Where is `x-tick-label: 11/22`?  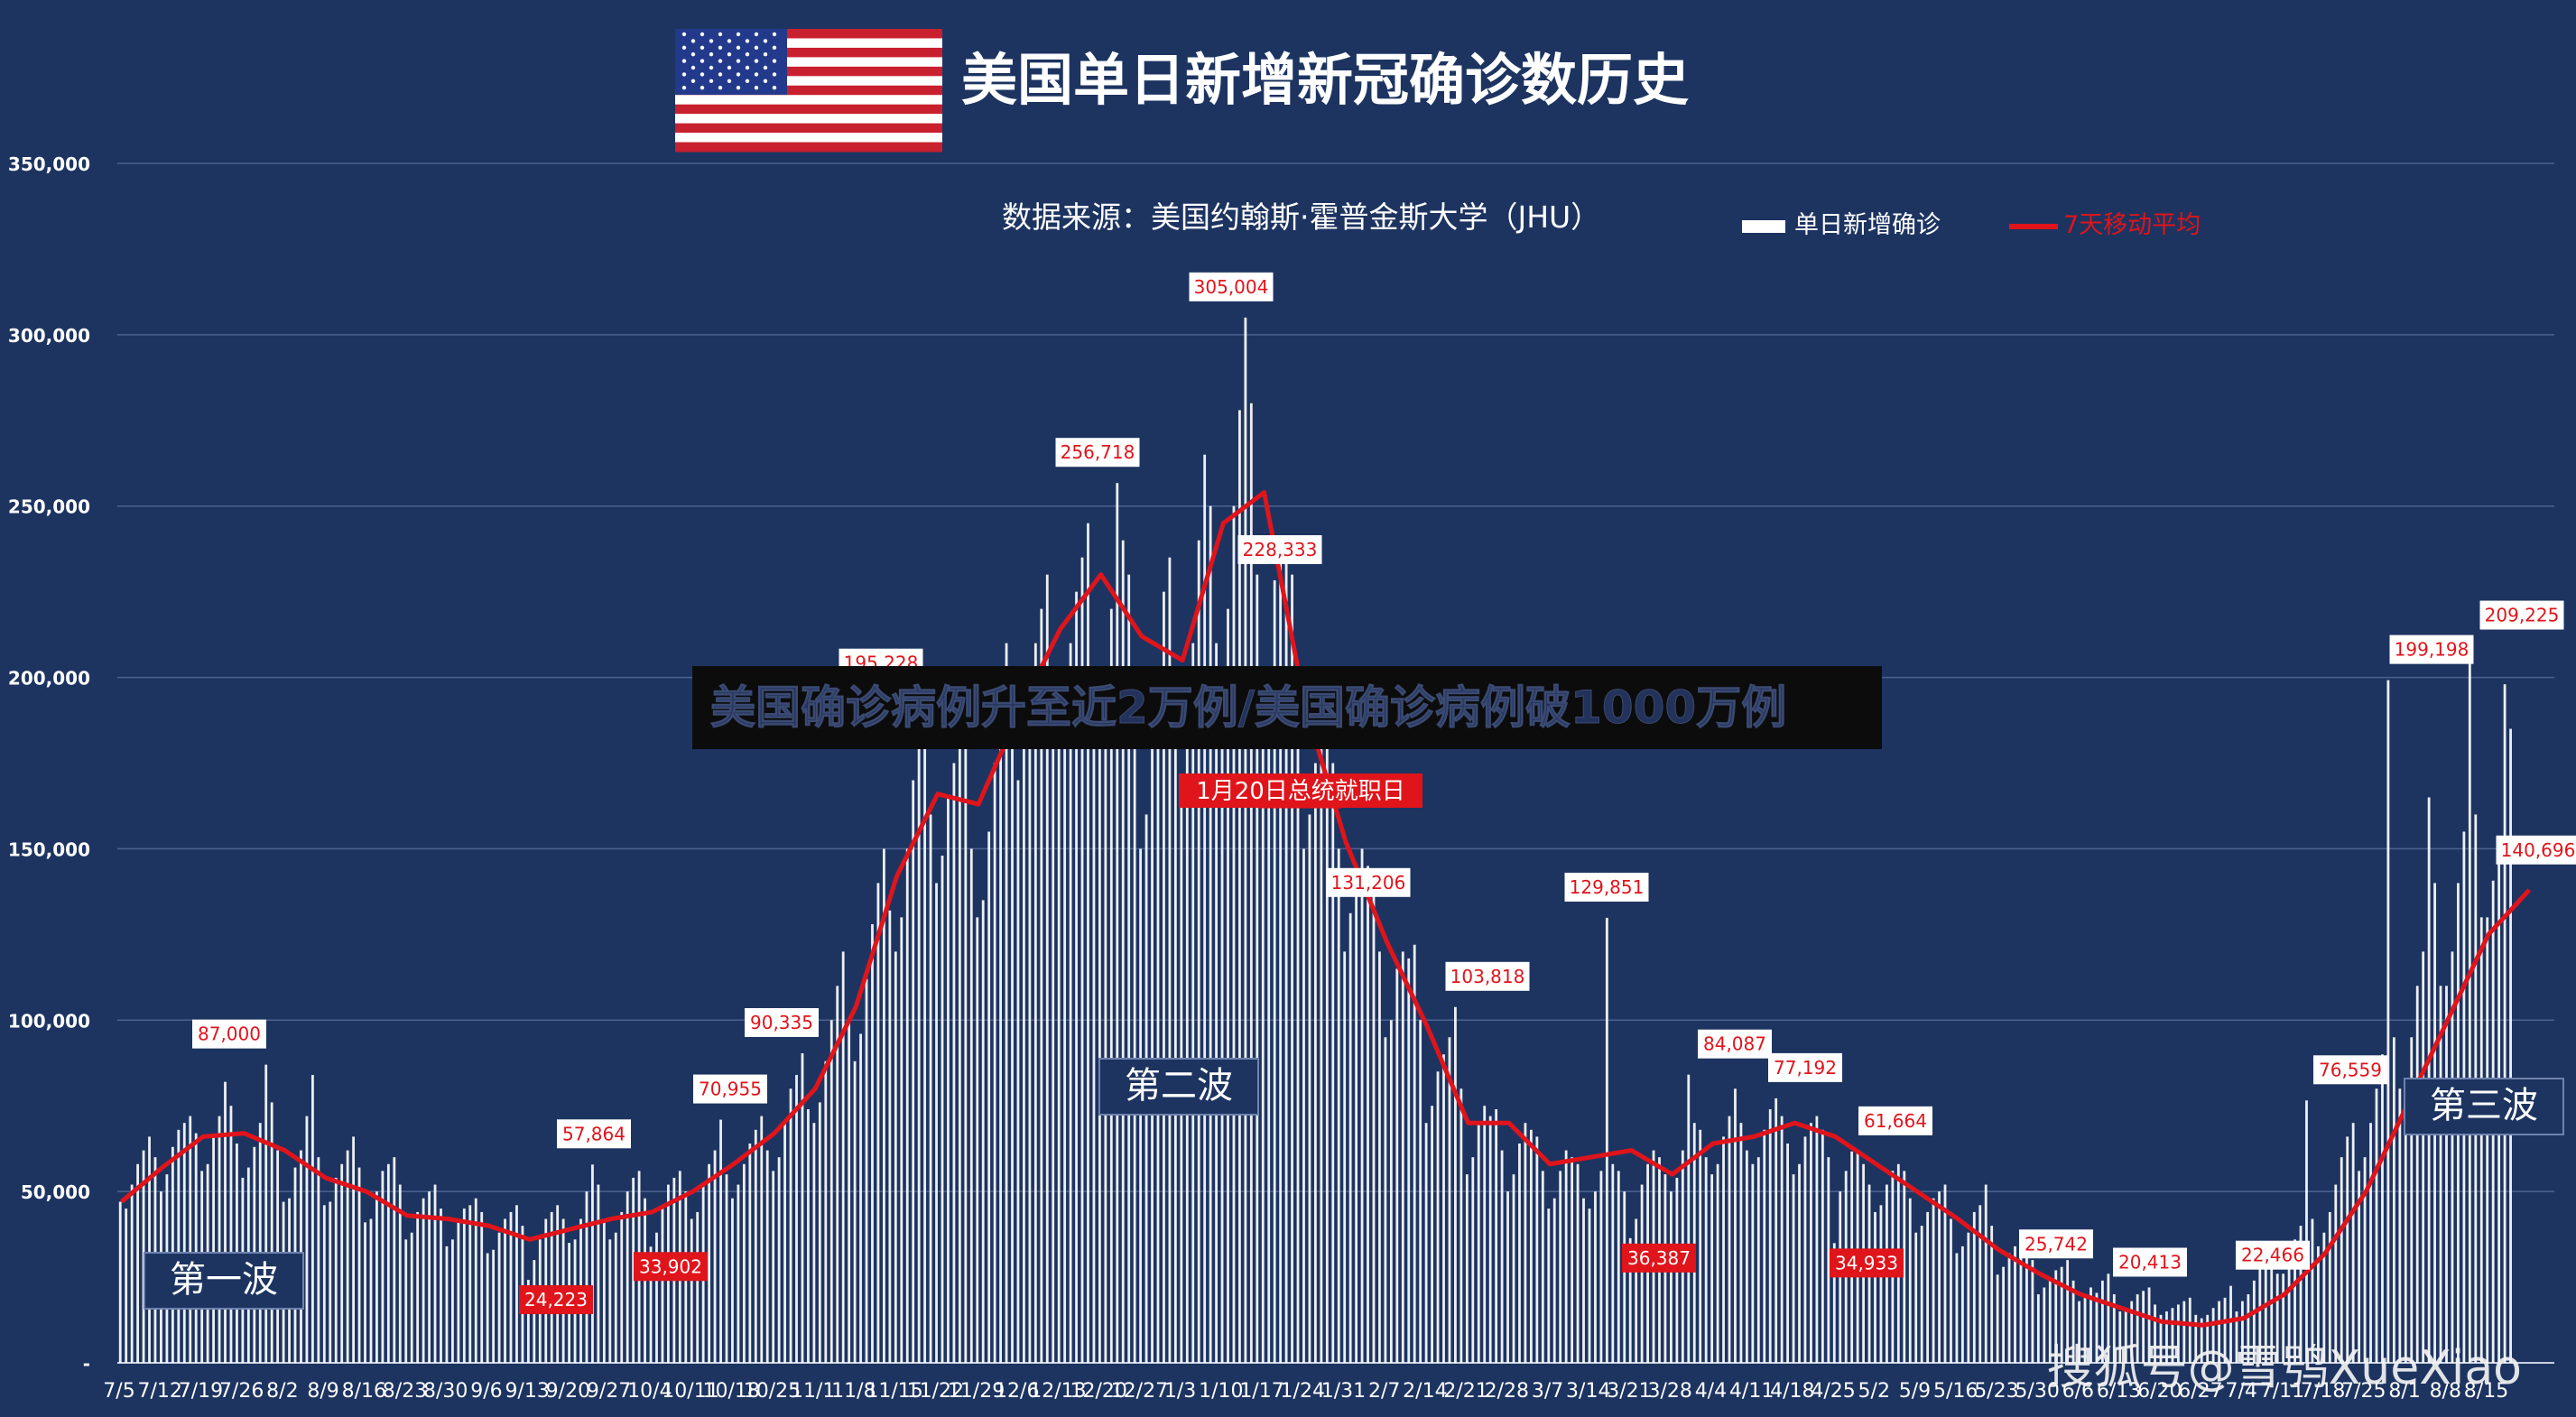 x-tick-label: 11/22 is located at coordinates (935, 1391).